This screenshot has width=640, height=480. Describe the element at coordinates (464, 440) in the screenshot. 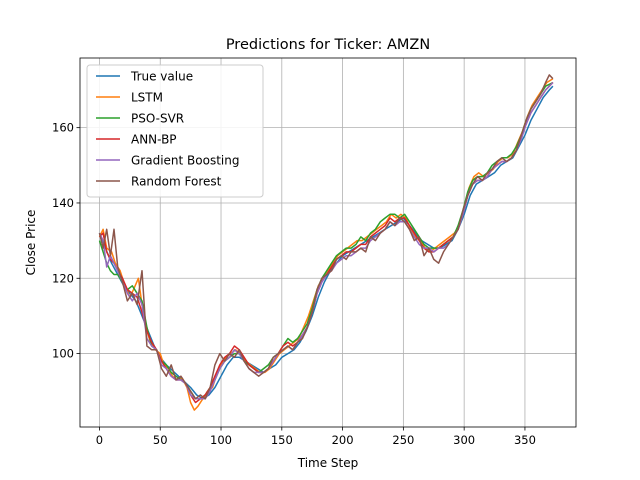

I see `x-tick-label: 300` at that location.